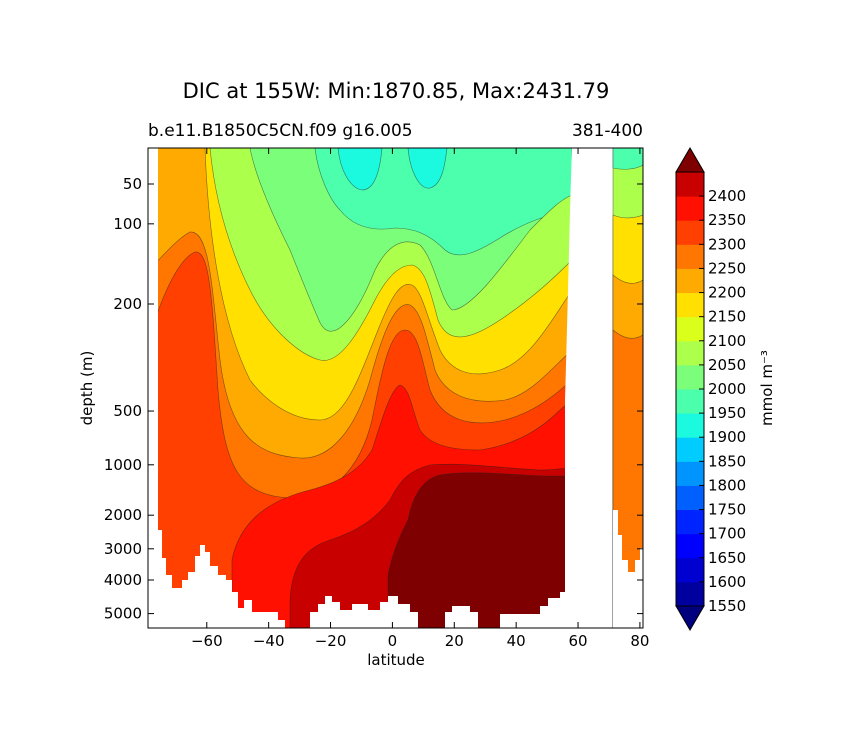  What do you see at coordinates (516, 641) in the screenshot?
I see `x-tick-label: 40` at bounding box center [516, 641].